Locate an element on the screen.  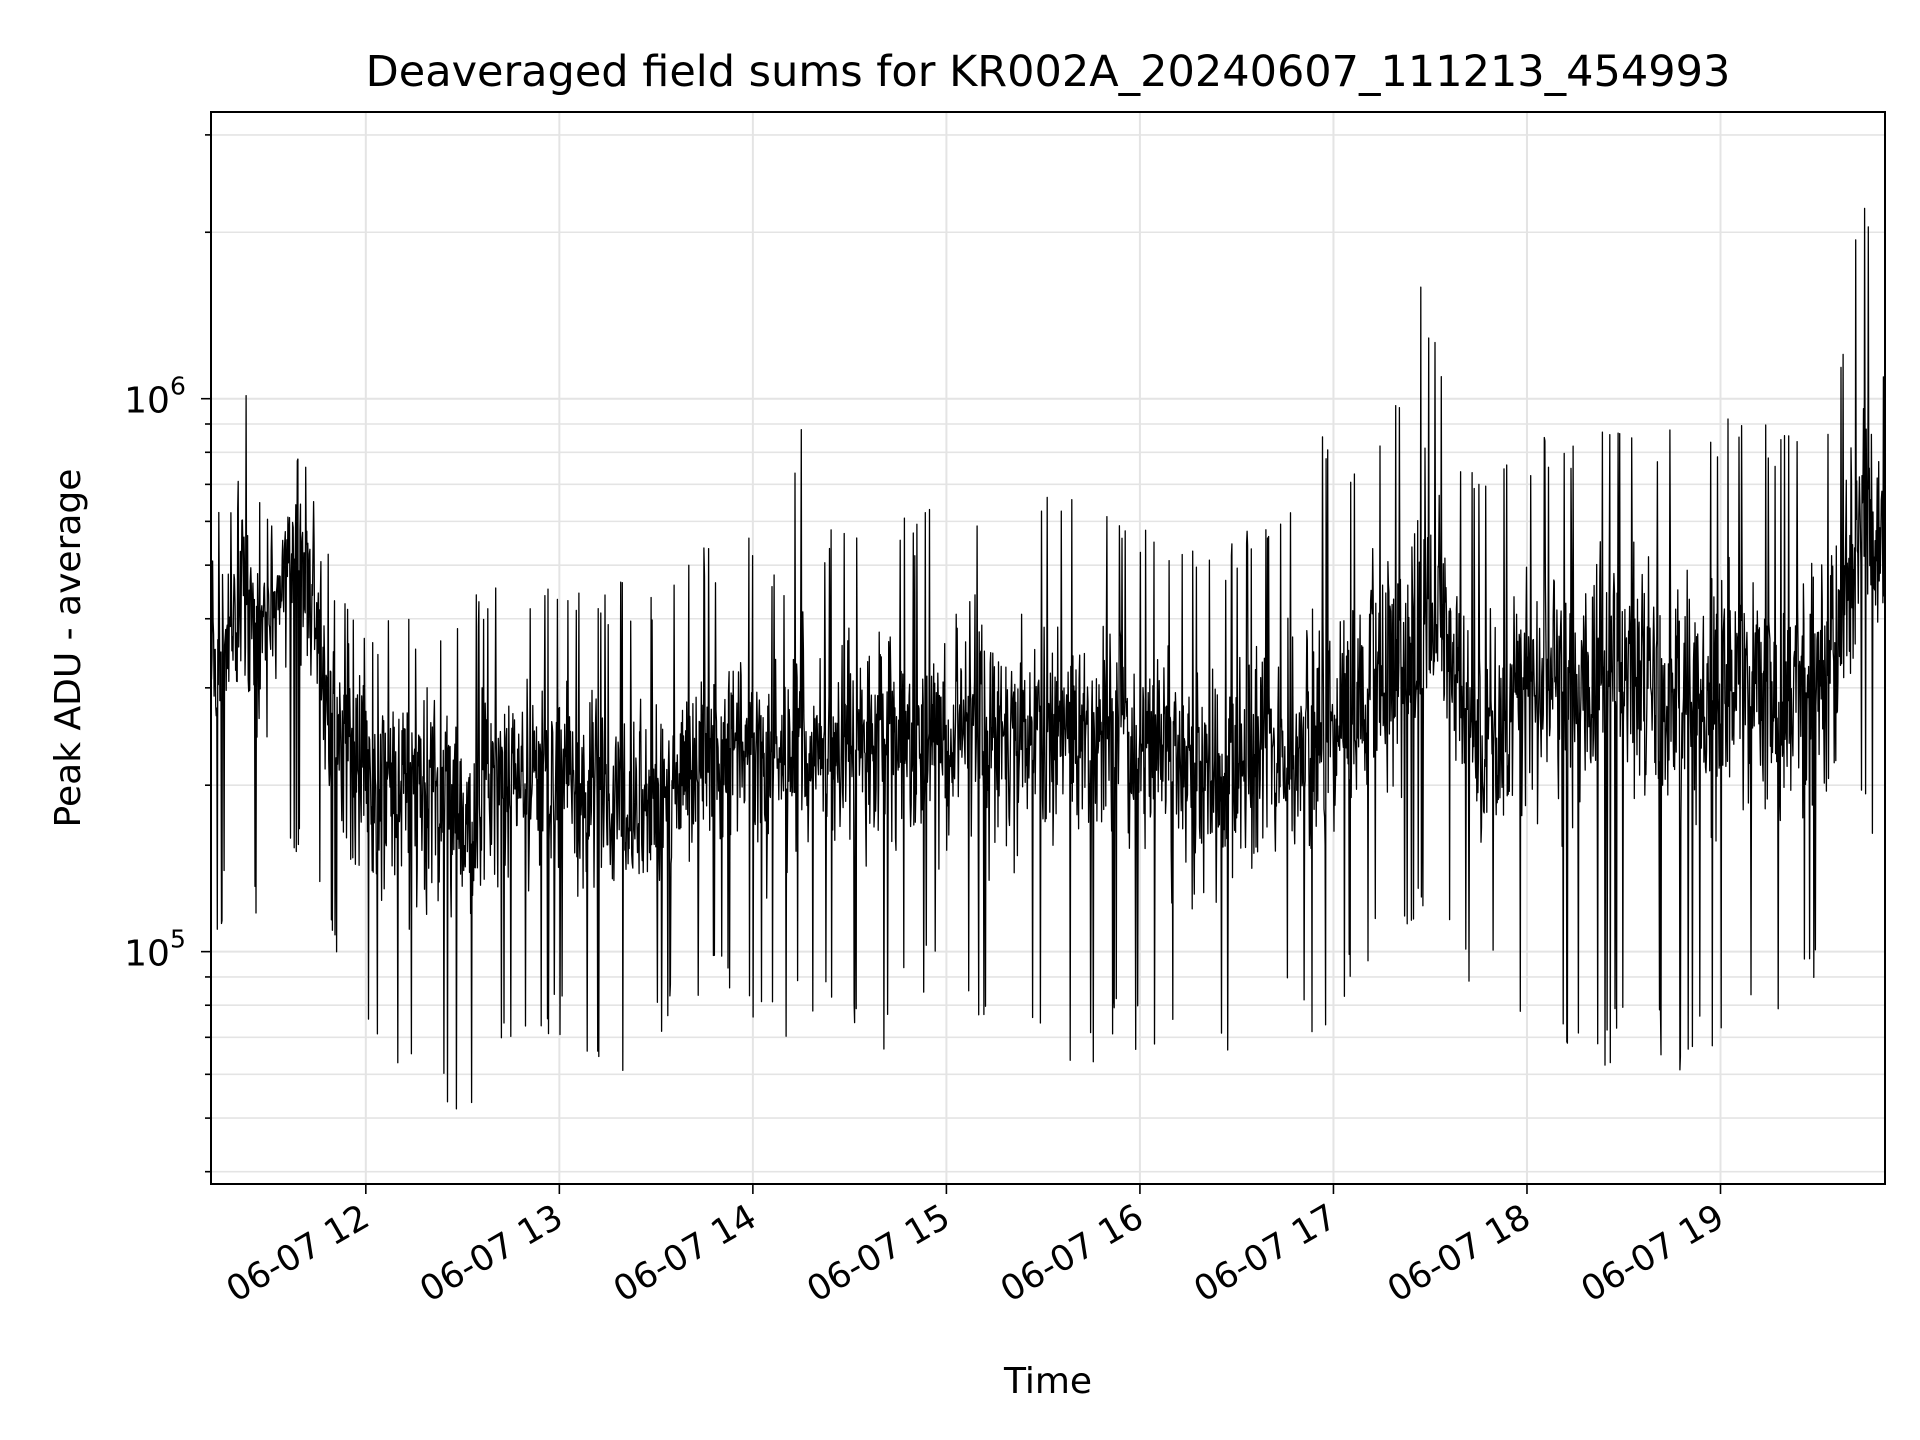
y-tick-label-exponent: 6 is located at coordinates (178, 386).